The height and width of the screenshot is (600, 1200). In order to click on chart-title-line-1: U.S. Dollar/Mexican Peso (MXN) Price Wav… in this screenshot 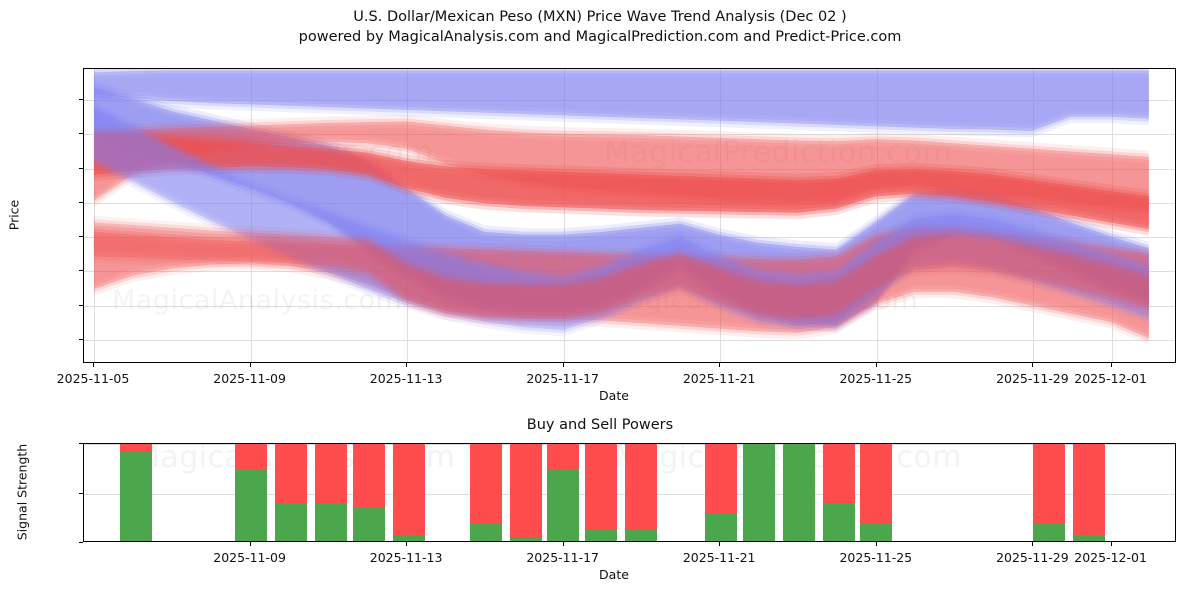, I will do `click(600, 17)`.